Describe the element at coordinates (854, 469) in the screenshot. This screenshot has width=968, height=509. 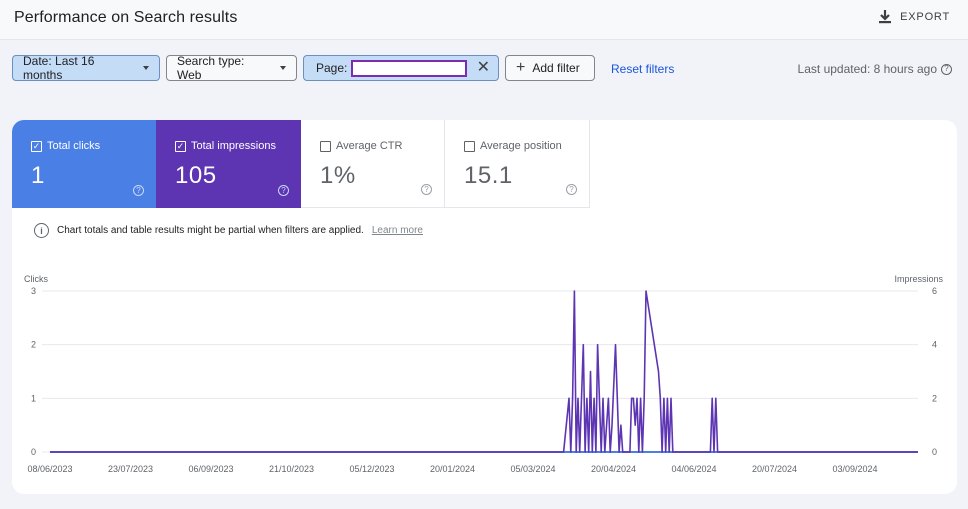
I see `x-tick-label: 03/09/2024` at that location.